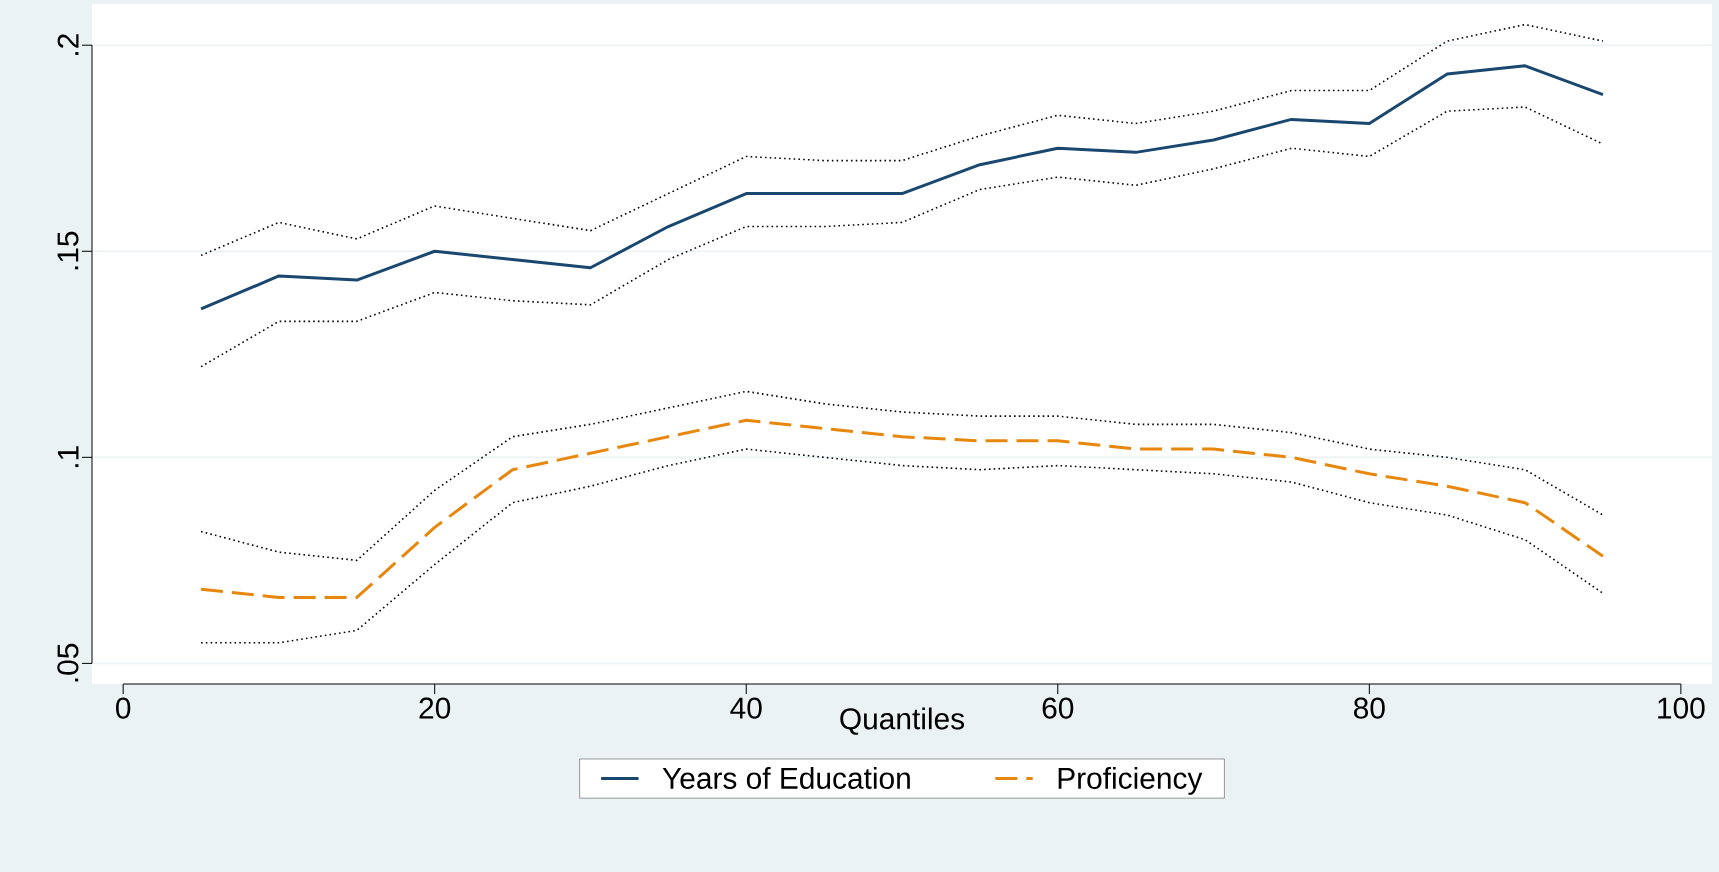 The image size is (1719, 872). Describe the element at coordinates (68, 457) in the screenshot. I see `y-tick-label: .1` at that location.